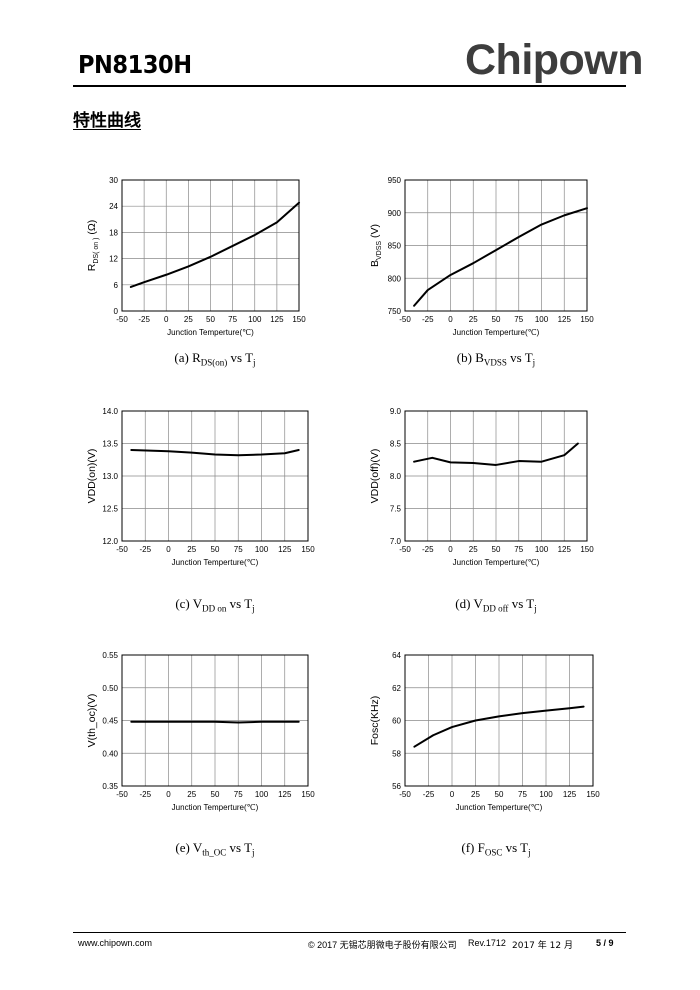  I want to click on y-tick-label: 56, so click(396, 786).